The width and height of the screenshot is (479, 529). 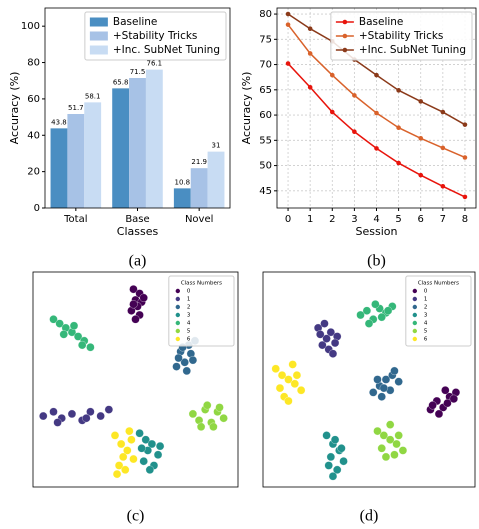 What do you see at coordinates (166, 50) in the screenshot?
I see `legend-label: +Inc. SubNet Tuning` at bounding box center [166, 50].